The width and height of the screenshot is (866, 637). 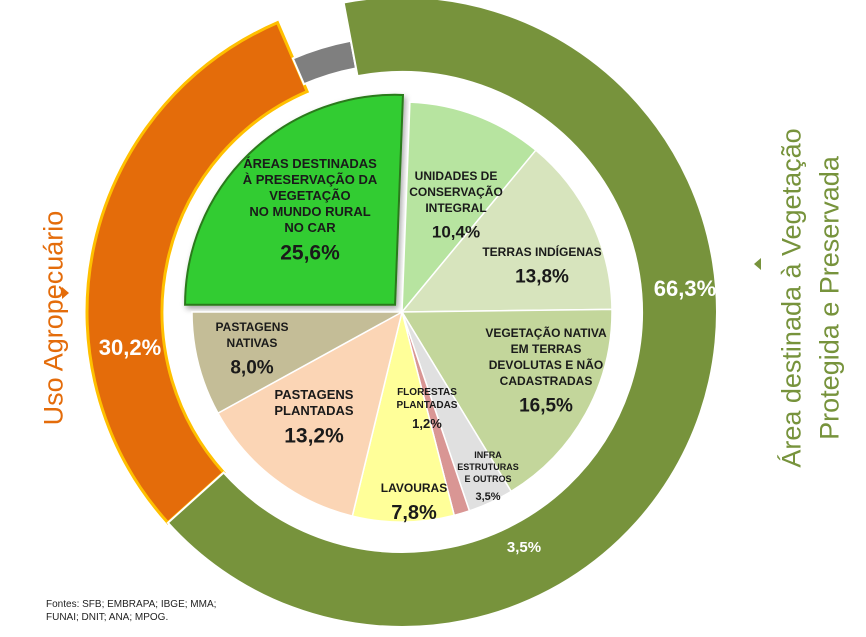 I want to click on slice-label-line: CONSERVAÇÃO, so click(x=456, y=191).